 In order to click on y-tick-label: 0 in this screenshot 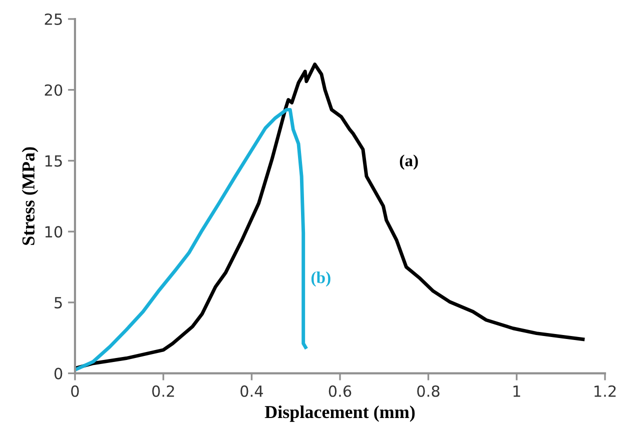, I will do `click(58, 374)`.